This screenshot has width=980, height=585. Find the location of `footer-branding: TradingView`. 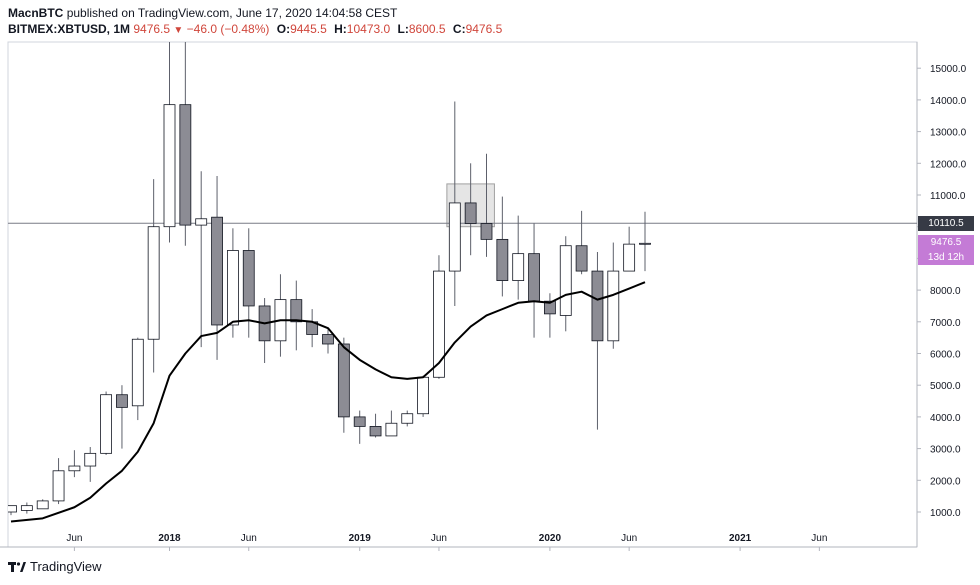

footer-branding: TradingView is located at coordinates (55, 566).